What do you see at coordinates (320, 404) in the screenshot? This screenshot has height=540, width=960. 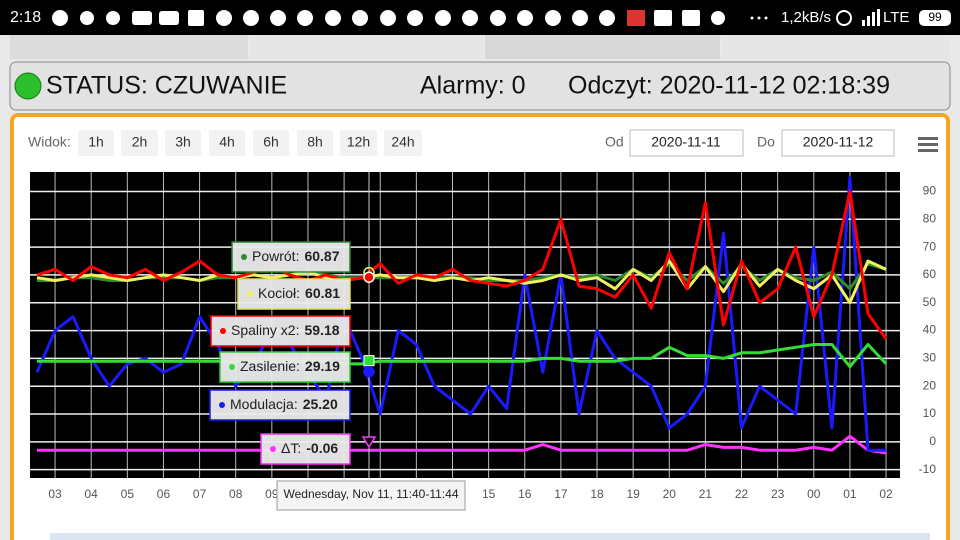 I see `tooltip-value: 25.20` at bounding box center [320, 404].